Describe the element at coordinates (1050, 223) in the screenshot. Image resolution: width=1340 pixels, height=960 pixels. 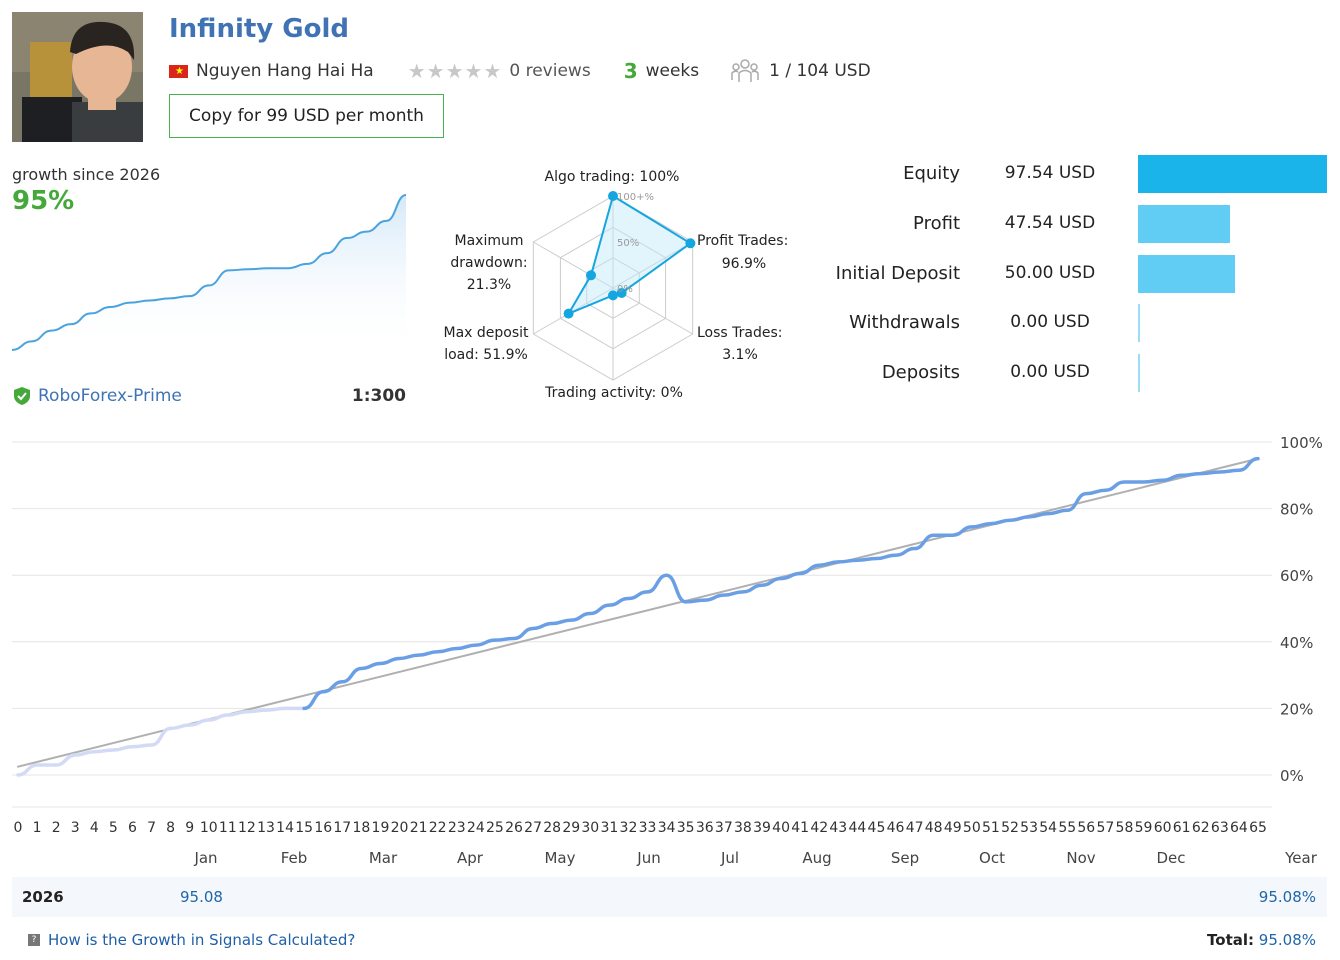
I see `stat-value: 47.54 USD` at that location.